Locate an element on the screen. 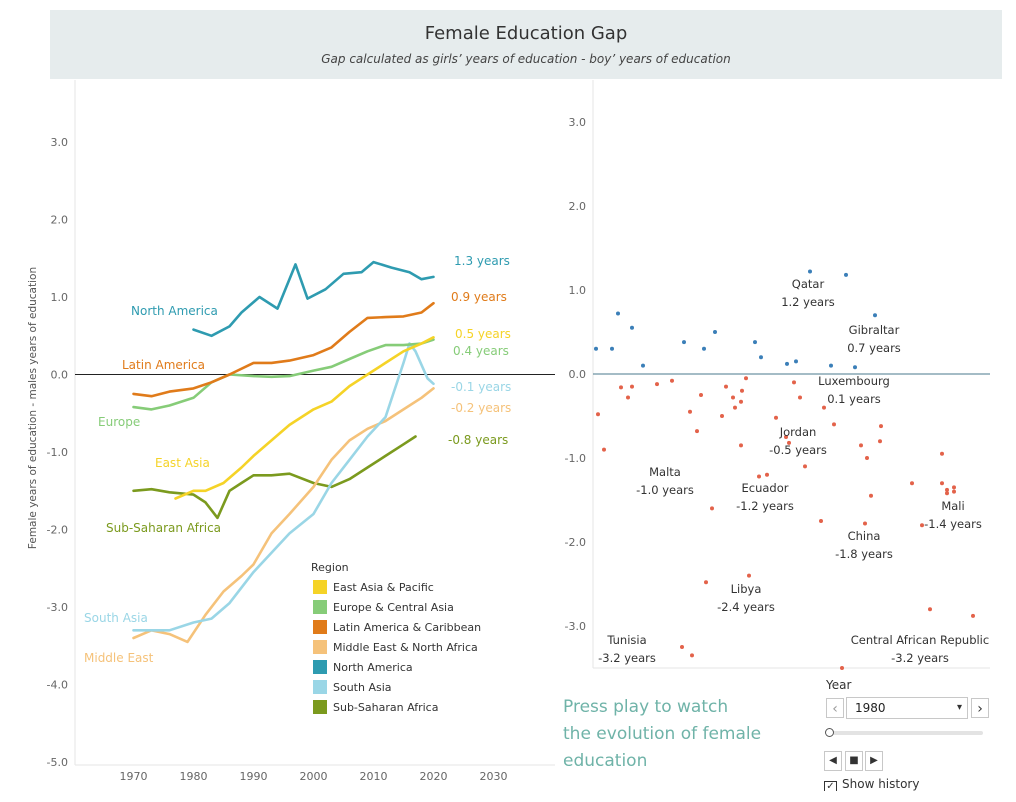 The width and height of the screenshot is (1016, 802). annotation-country: Jordan is located at coordinates (798, 432).